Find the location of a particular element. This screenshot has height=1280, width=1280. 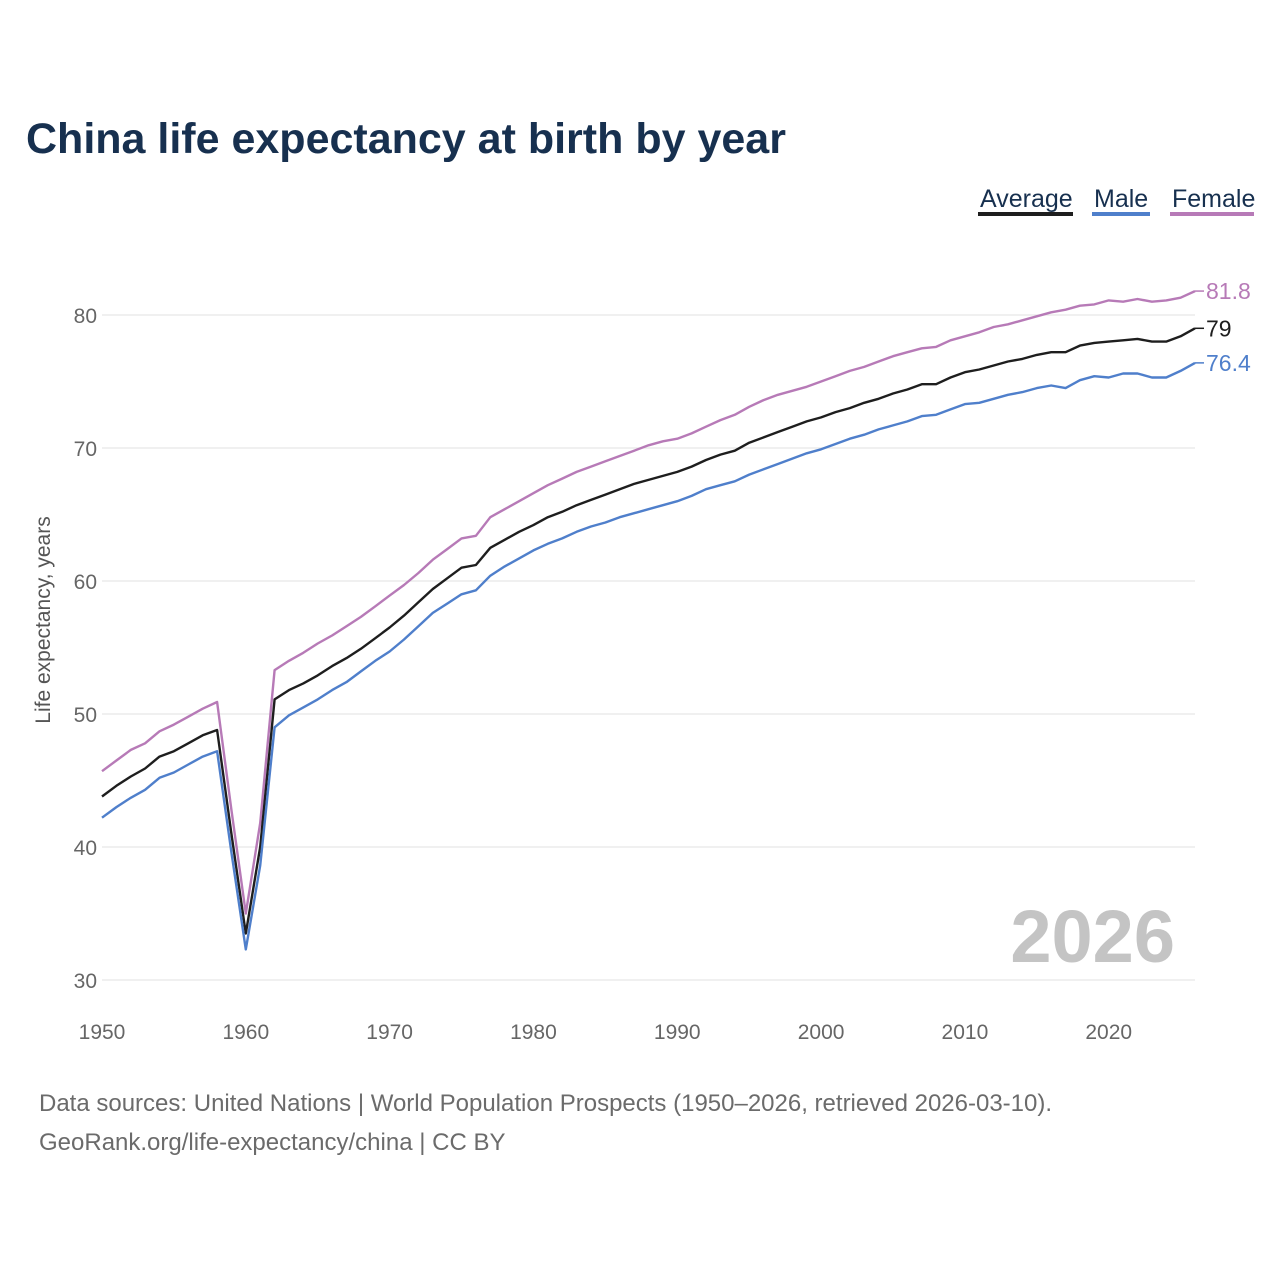

y-tick-label: 40 is located at coordinates (85, 848).